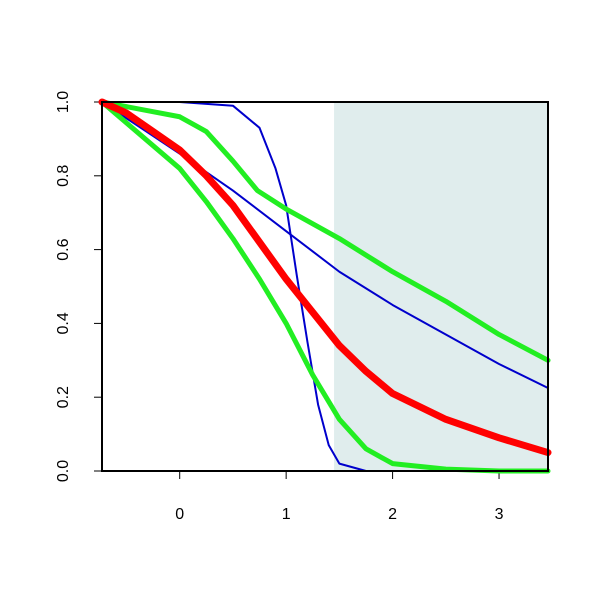 The image size is (600, 600). I want to click on x-tick-label: 1, so click(286, 514).